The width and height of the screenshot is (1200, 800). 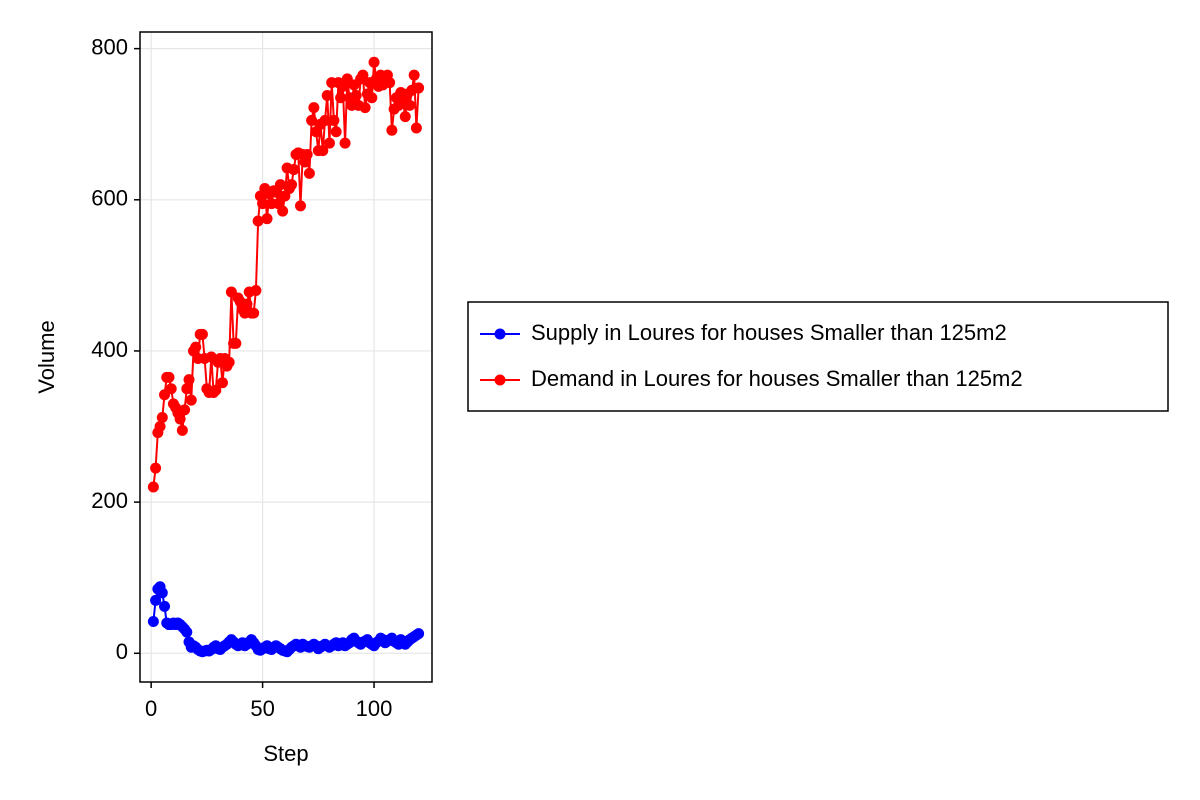 What do you see at coordinates (818, 356) in the screenshot?
I see `legend` at bounding box center [818, 356].